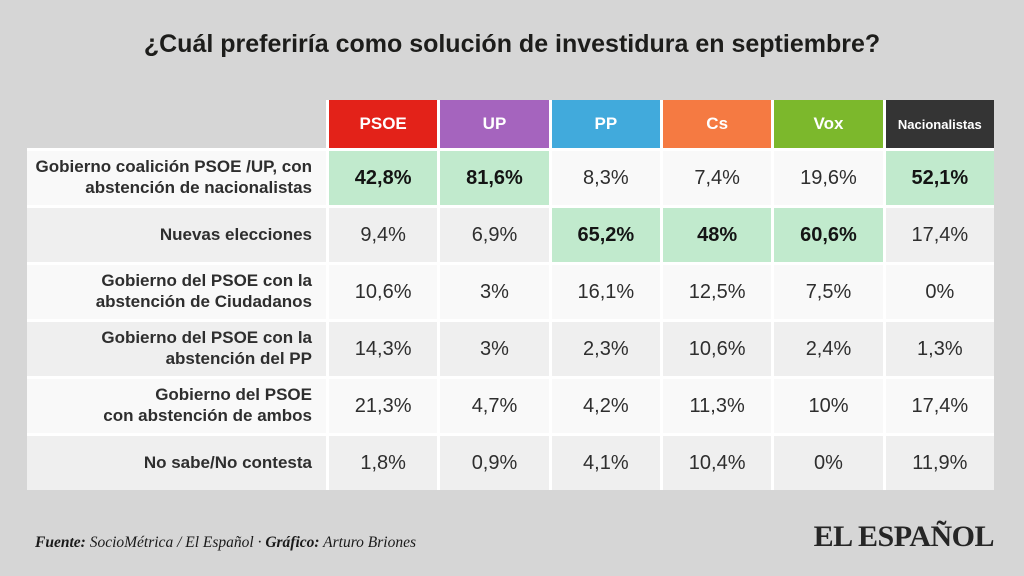 The image size is (1024, 576). What do you see at coordinates (494, 178) in the screenshot?
I see `value-cell-up: 81,6%` at bounding box center [494, 178].